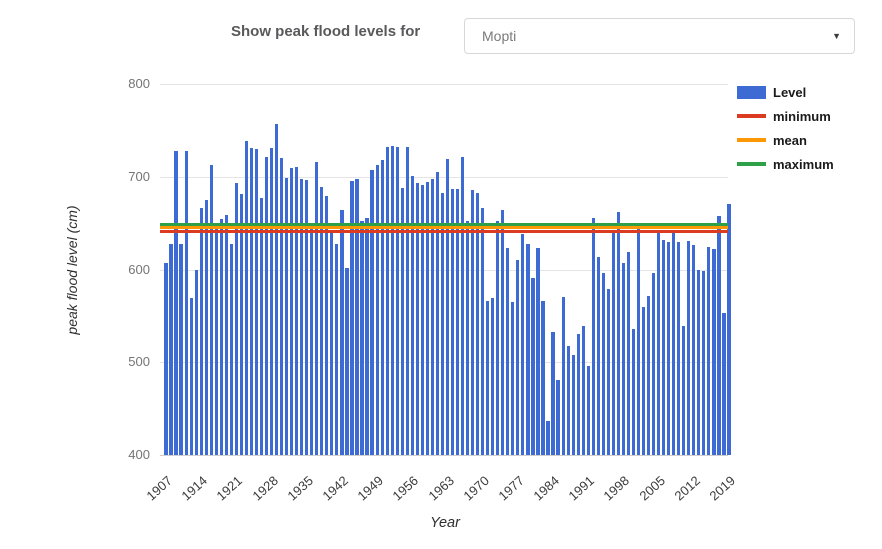 This screenshot has height=549, width=882. I want to click on bar-1929, so click(276, 289).